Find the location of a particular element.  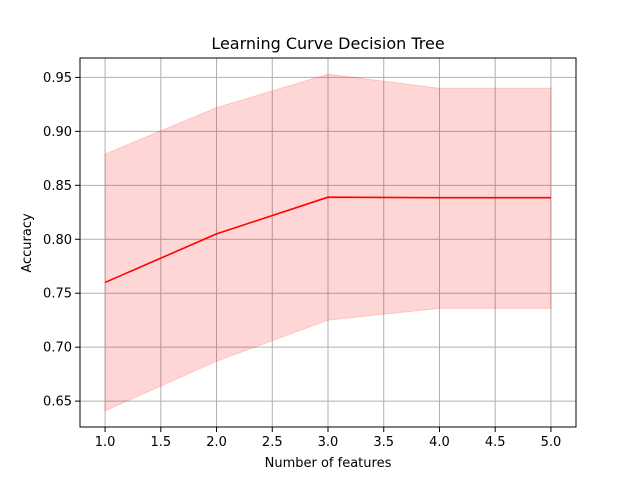

x-tick-label: 4.5 is located at coordinates (495, 442).